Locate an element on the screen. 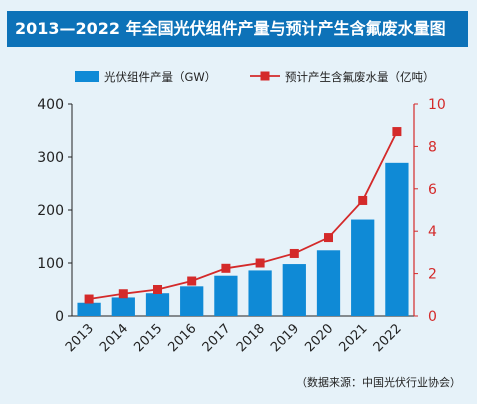  right-tick-label: 2 is located at coordinates (432, 275).